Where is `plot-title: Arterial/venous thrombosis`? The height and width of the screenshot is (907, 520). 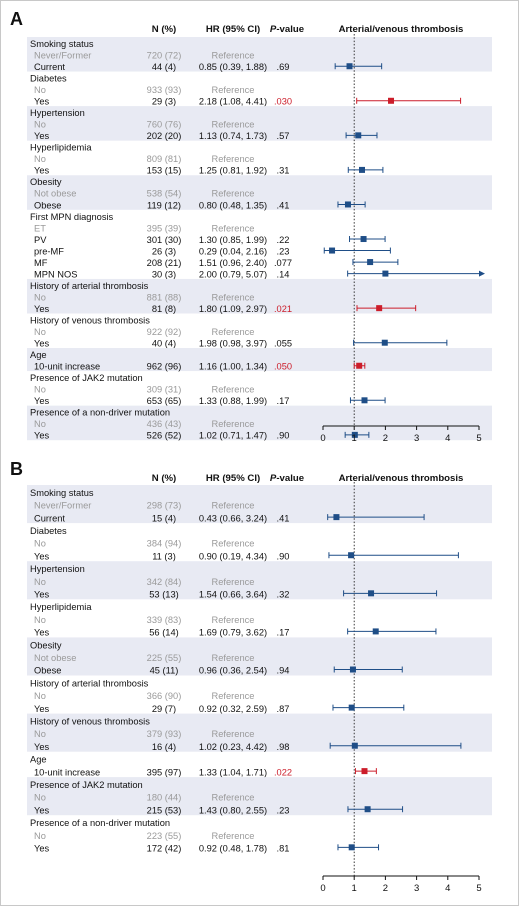
plot-title: Arterial/venous thrombosis is located at coordinates (401, 29).